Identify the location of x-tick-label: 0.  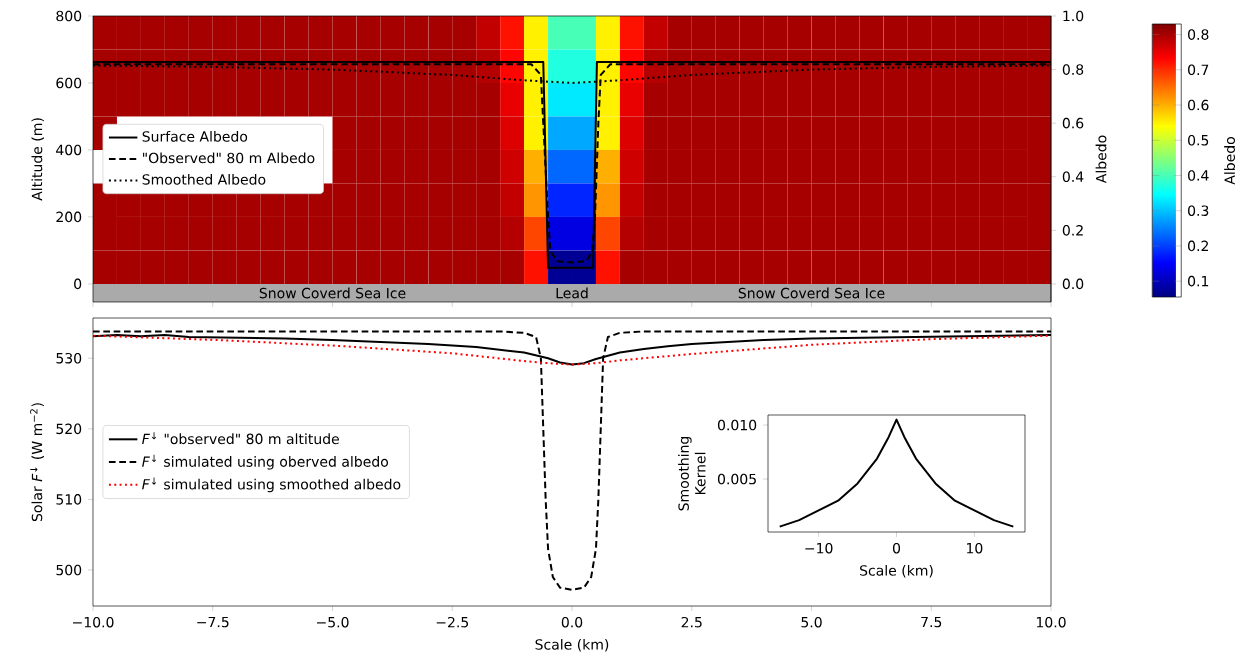
(896, 548).